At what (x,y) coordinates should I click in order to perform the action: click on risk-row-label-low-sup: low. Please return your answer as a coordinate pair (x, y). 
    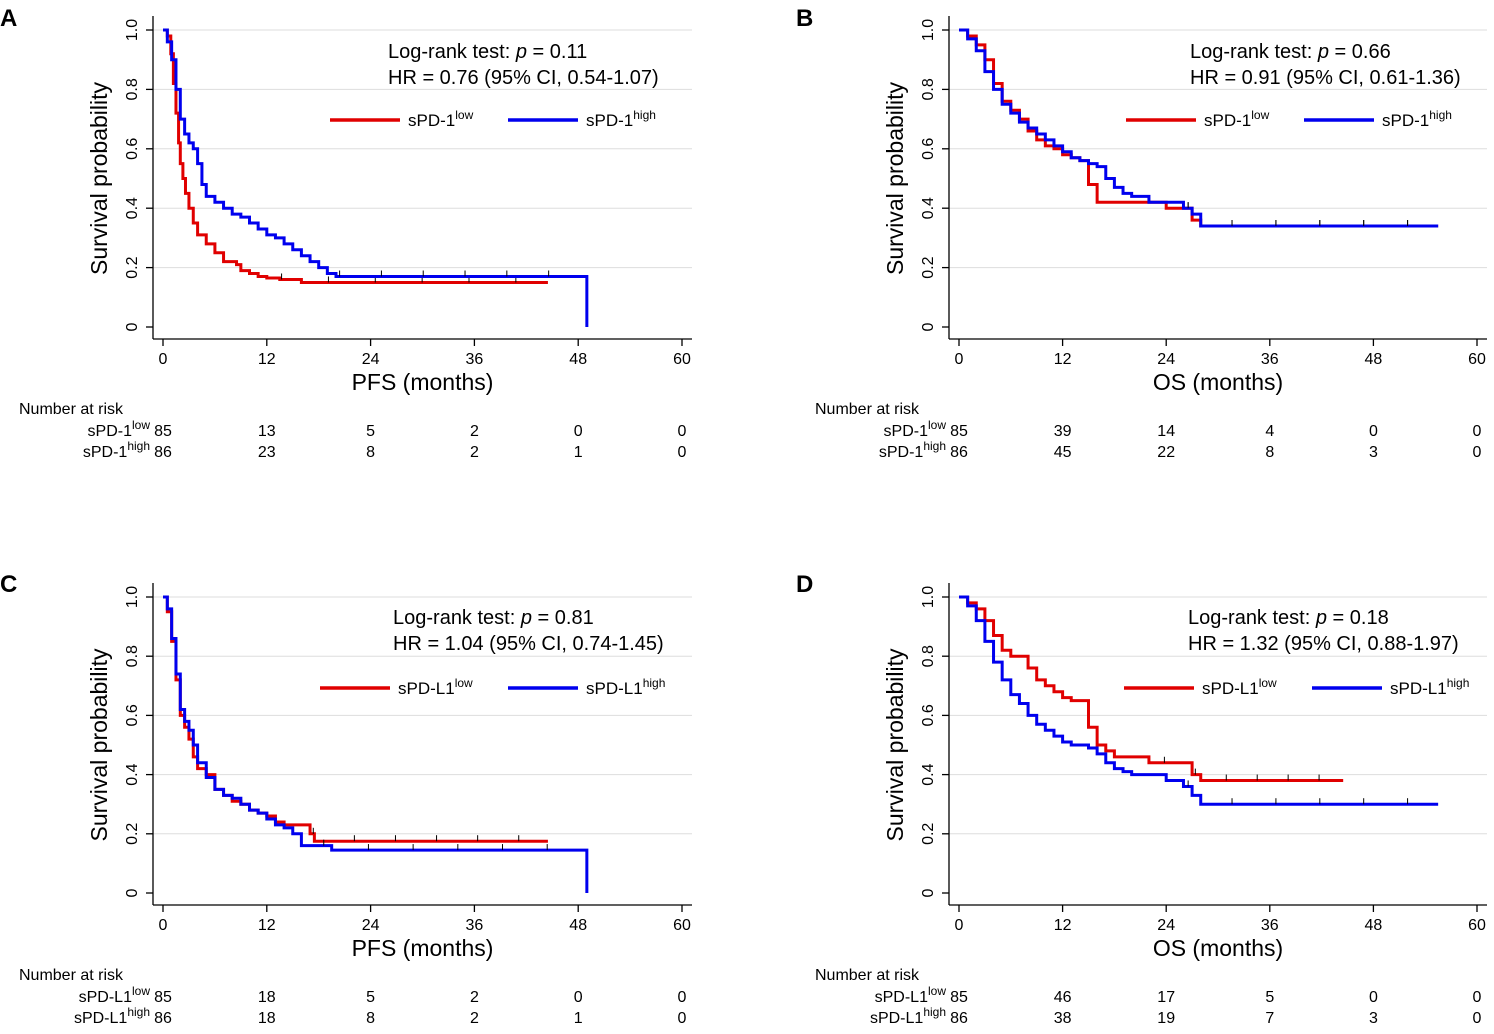
    Looking at the image, I should click on (141, 991).